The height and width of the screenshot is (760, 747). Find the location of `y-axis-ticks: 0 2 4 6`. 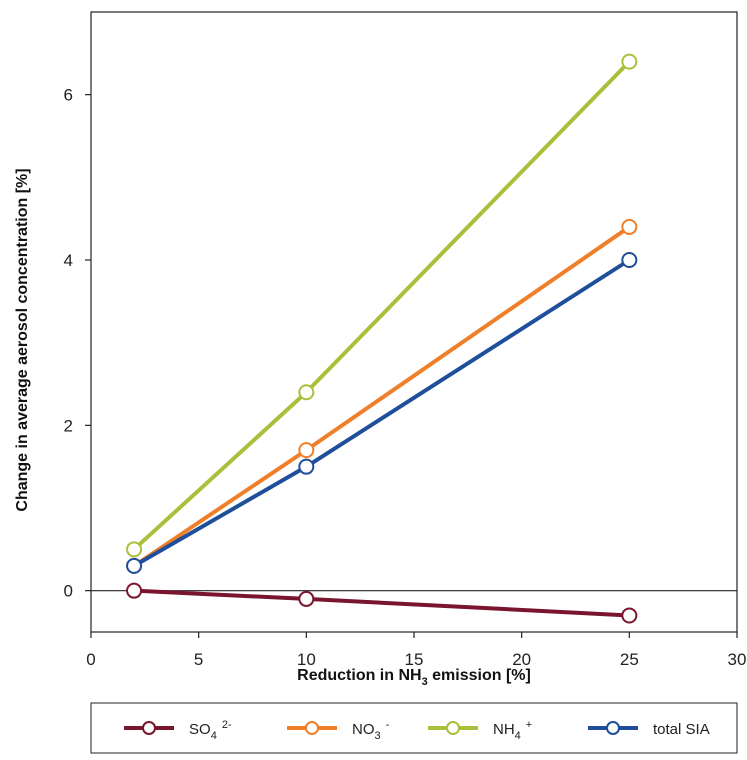

y-axis-ticks: 0 2 4 6 is located at coordinates (77, 343).